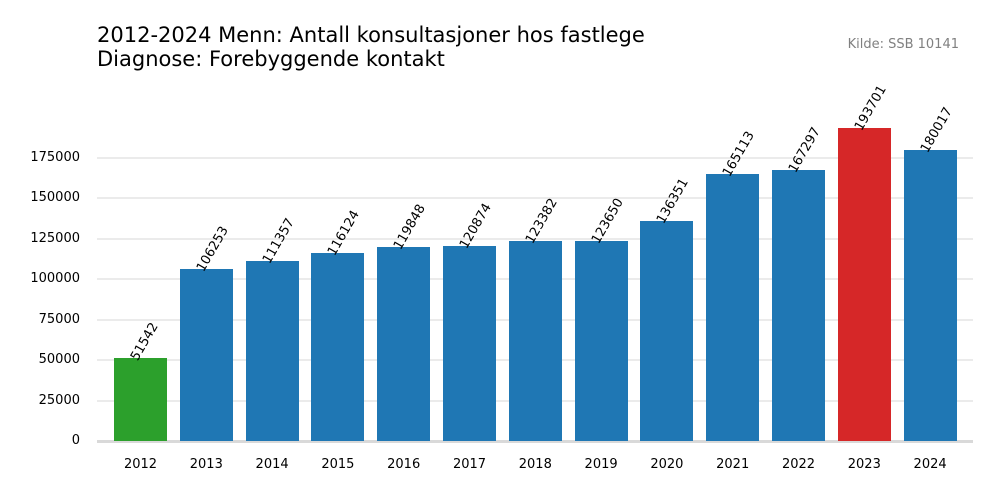 This screenshot has width=1000, height=500. Describe the element at coordinates (59, 400) in the screenshot. I see `y-tick-label: 25000` at that location.